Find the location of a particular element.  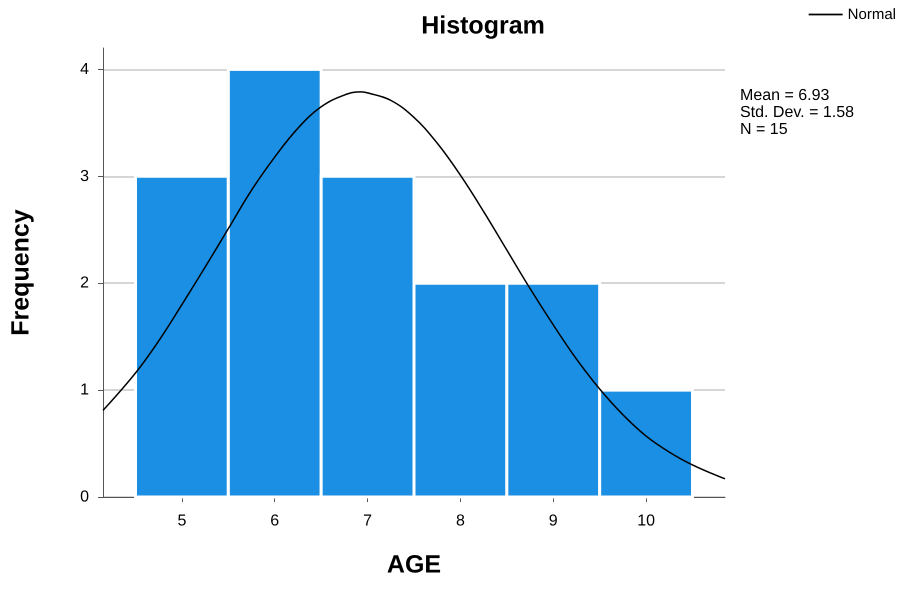

y-tick-label: 1 is located at coordinates (85, 390).